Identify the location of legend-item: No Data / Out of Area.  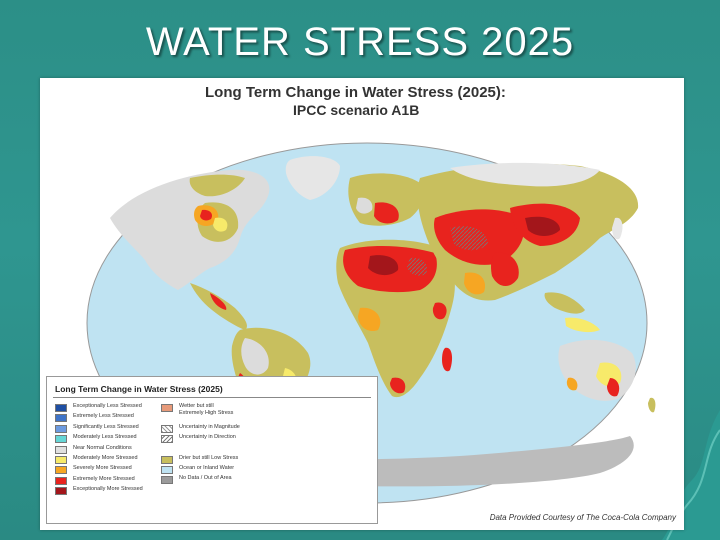
(200, 480).